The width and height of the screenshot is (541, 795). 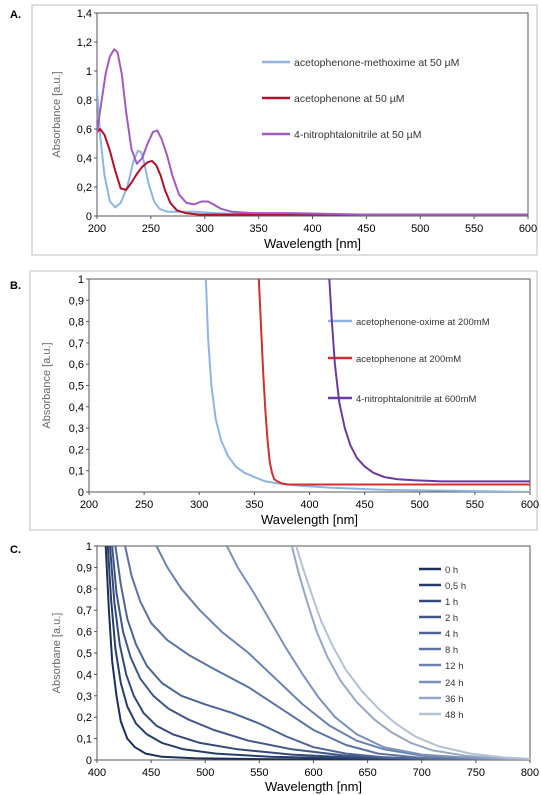 I want to click on panel-label: B., so click(x=15, y=286).